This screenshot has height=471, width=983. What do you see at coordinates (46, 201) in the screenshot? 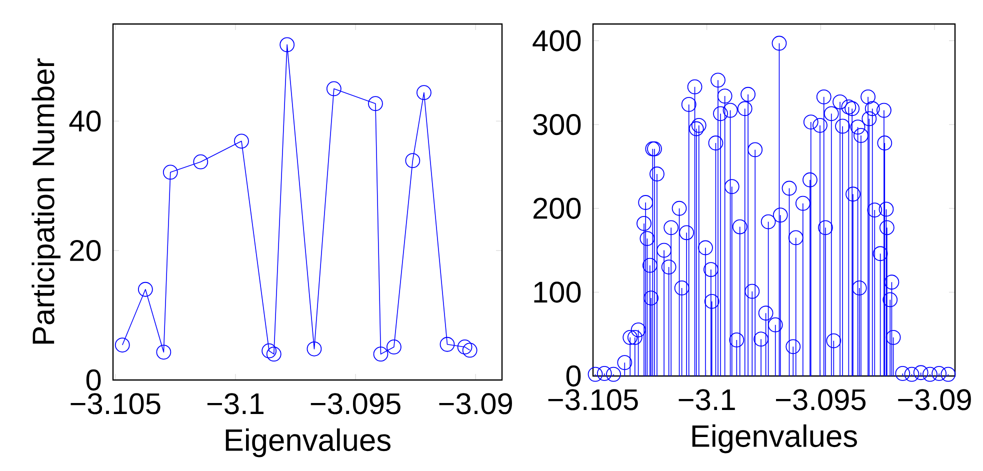
I see `y-axis-title: Participation Number` at bounding box center [46, 201].